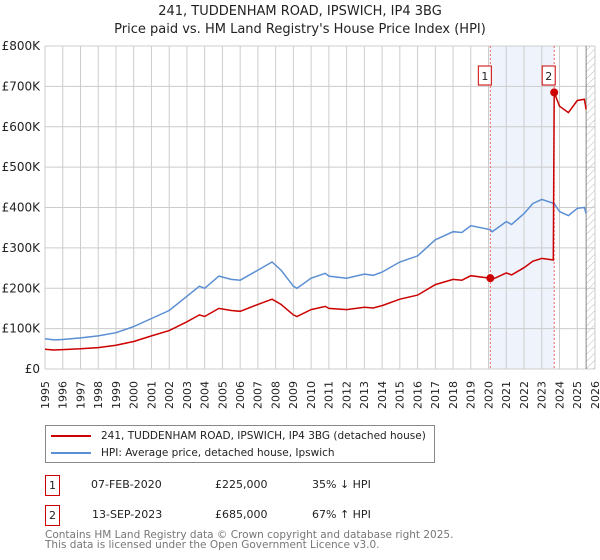 Image resolution: width=600 pixels, height=560 pixels. Describe the element at coordinates (45, 395) in the screenshot. I see `x-tick-label: 1995` at that location.